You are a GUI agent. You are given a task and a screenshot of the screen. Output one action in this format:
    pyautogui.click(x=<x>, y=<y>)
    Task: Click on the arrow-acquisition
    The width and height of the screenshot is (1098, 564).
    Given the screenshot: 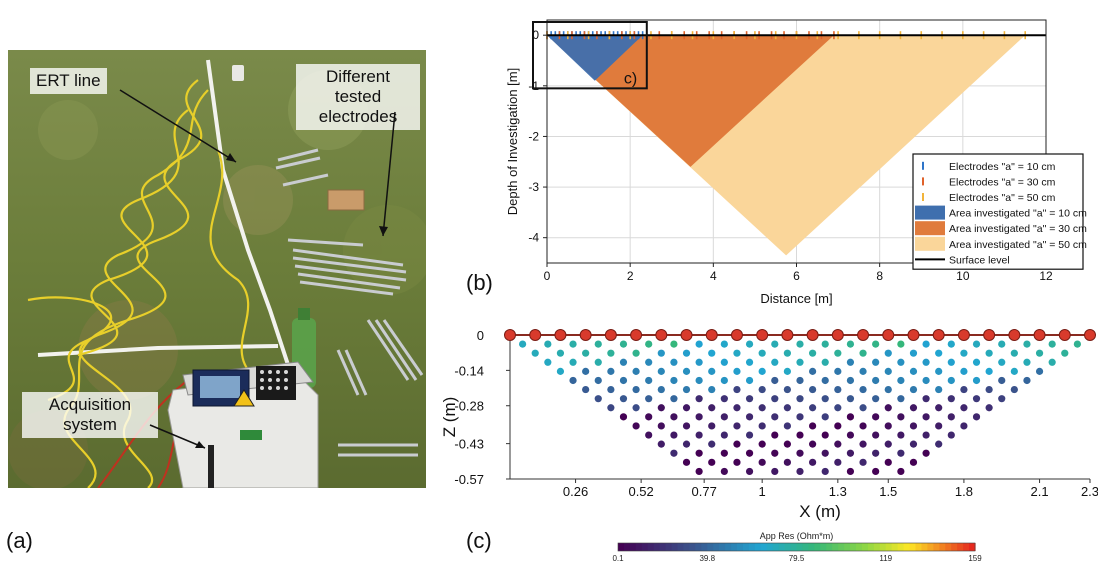 What is the action you would take?
    pyautogui.click(x=177, y=436)
    